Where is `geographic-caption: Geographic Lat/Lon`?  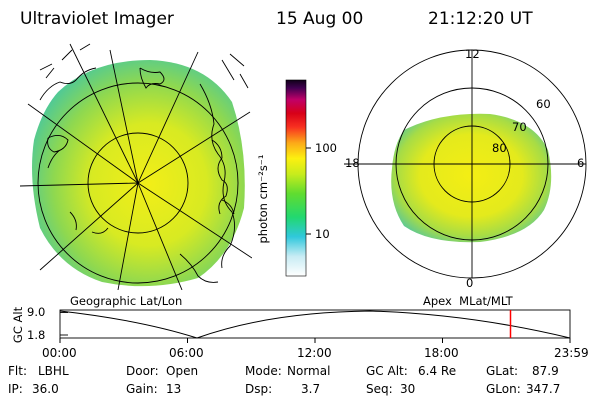 geographic-caption: Geographic Lat/Lon is located at coordinates (126, 301).